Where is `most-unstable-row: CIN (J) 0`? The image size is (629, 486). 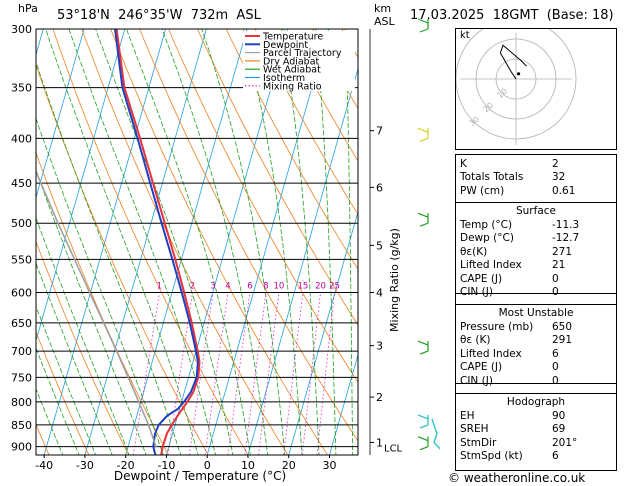
most-unstable-row: CIN (J) 0 is located at coordinates (536, 381).